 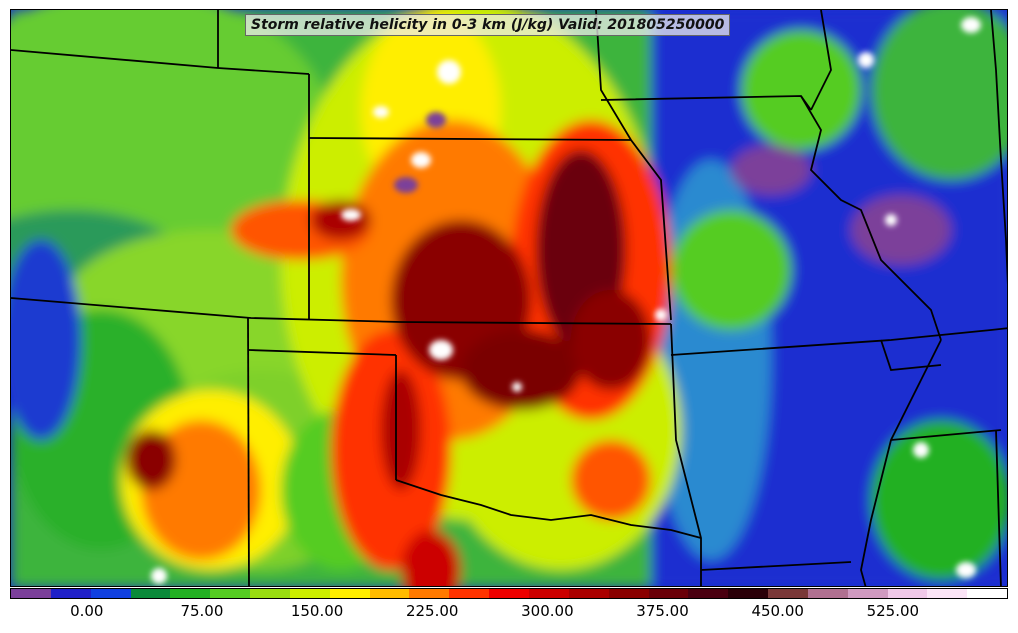 I want to click on colorbar, so click(x=509, y=593).